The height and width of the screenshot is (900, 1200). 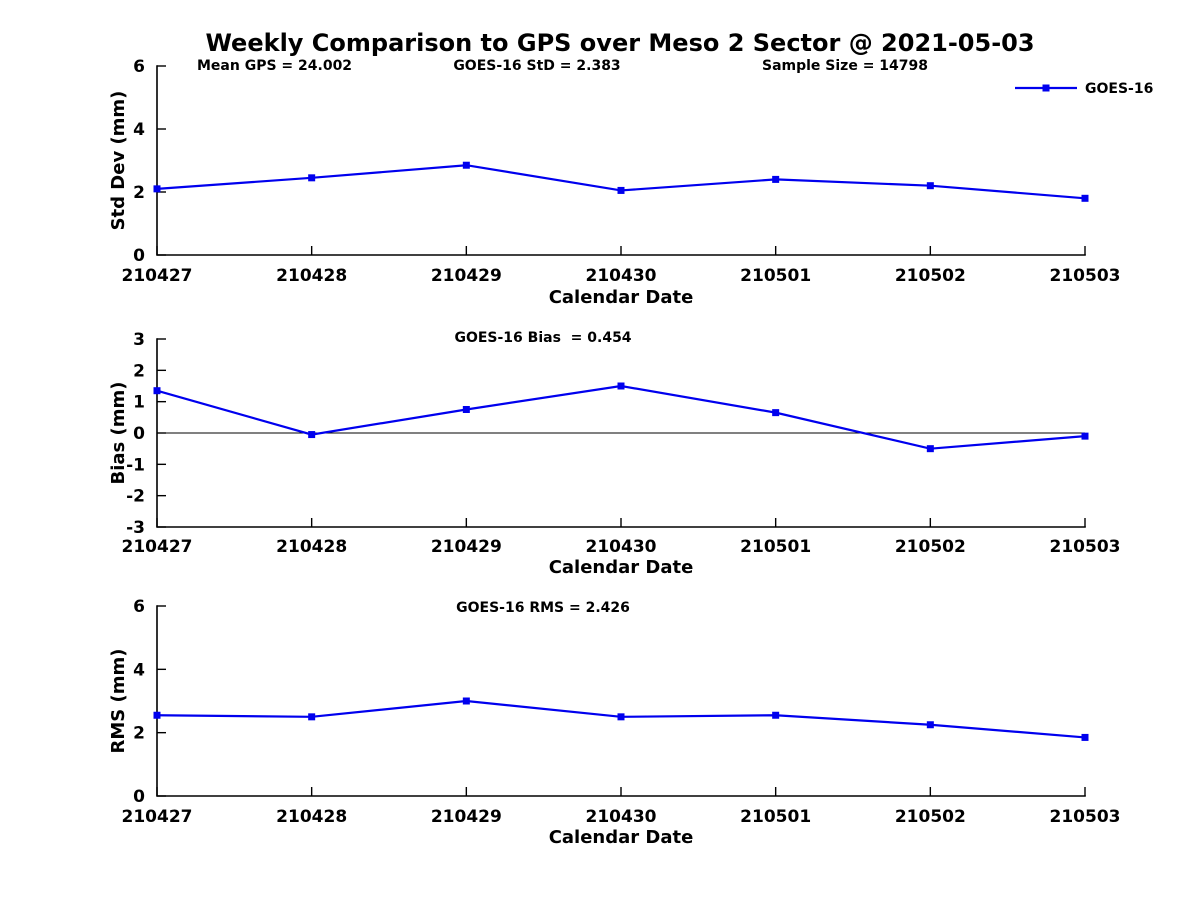 What do you see at coordinates (845, 66) in the screenshot?
I see `stat-sample-size: Sample Size = 14798` at bounding box center [845, 66].